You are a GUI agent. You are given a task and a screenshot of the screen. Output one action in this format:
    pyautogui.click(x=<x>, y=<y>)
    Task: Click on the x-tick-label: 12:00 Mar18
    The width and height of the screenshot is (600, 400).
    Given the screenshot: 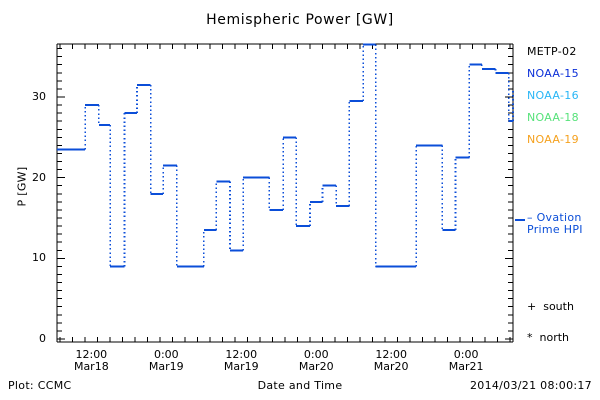 What is the action you would take?
    pyautogui.click(x=91, y=361)
    